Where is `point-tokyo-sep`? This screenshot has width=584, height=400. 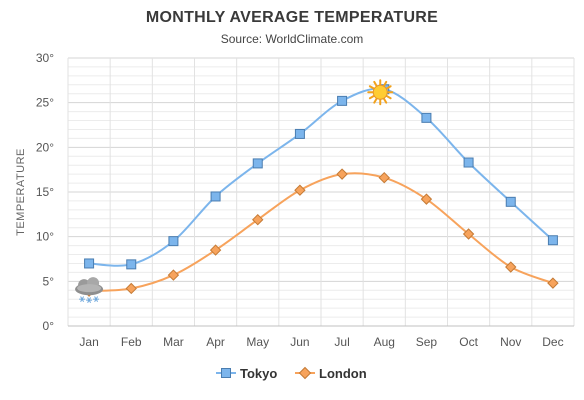 point-tokyo-sep is located at coordinates (426, 117).